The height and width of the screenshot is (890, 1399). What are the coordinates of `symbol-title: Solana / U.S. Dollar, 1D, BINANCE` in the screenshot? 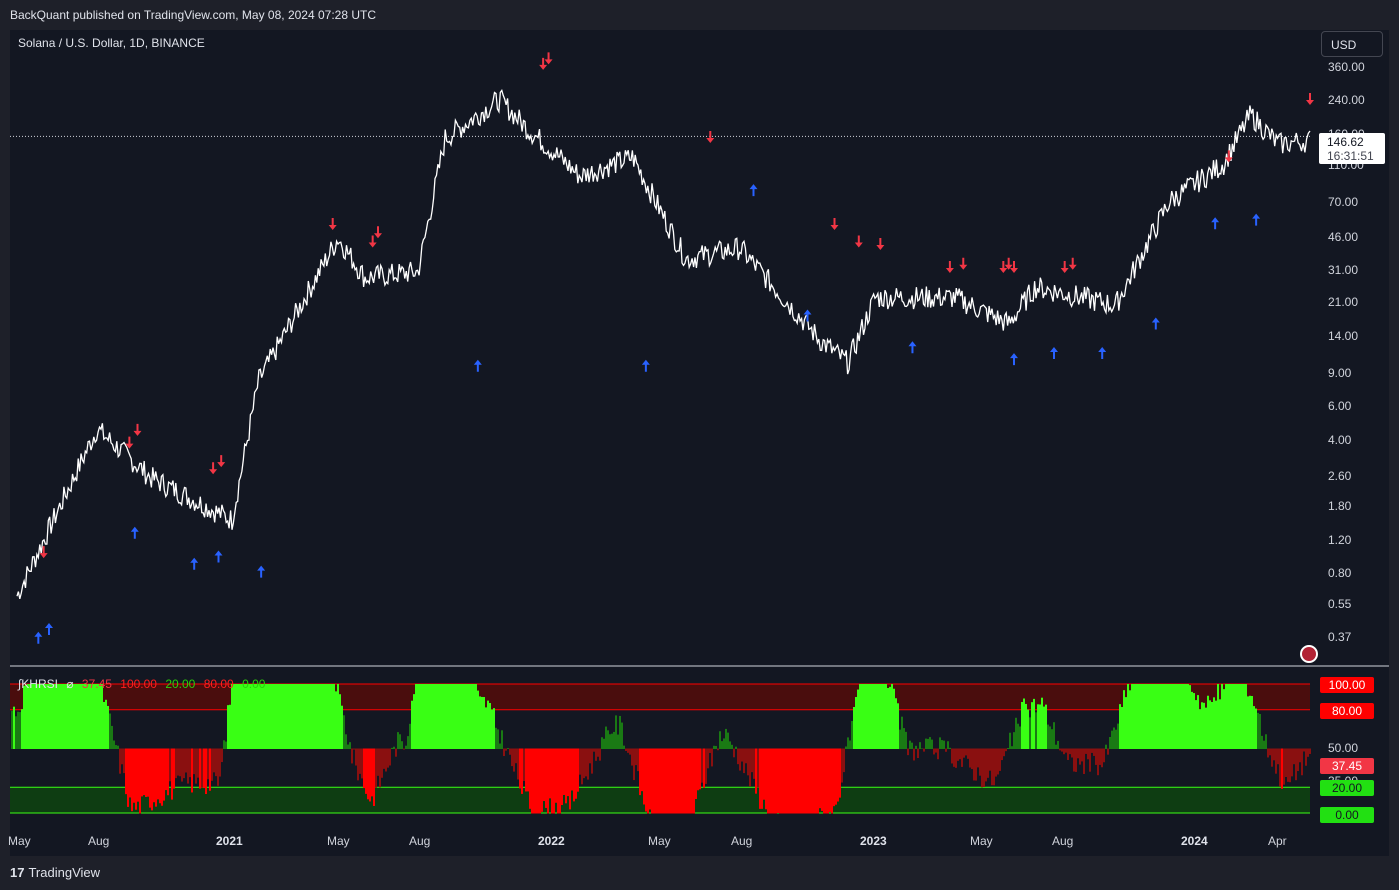 It's located at (111, 43).